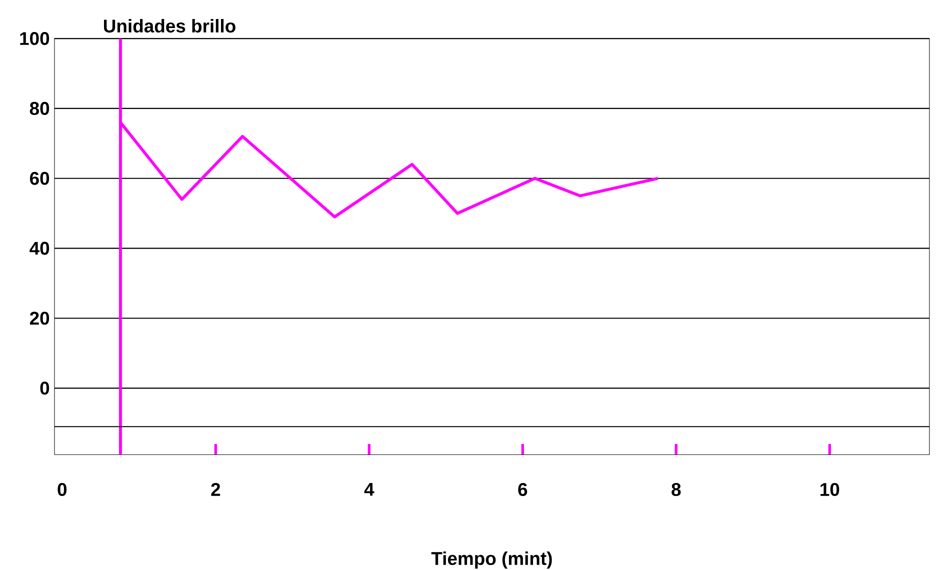  I want to click on x-tick-label: 8, so click(676, 489).